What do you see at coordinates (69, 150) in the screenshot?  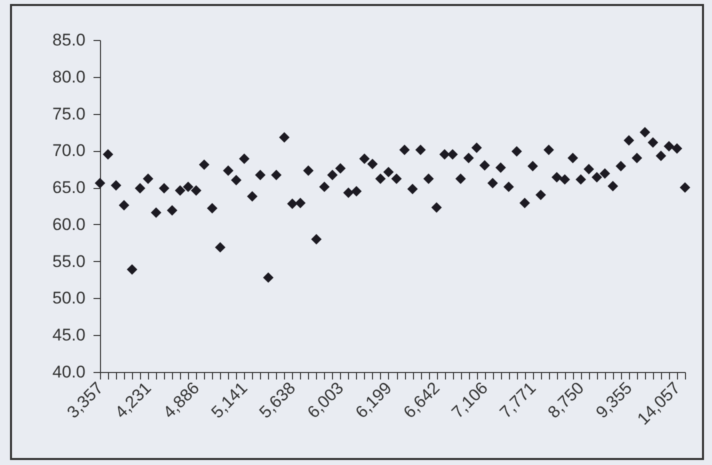 I see `y-tick-label: 70.0` at bounding box center [69, 150].